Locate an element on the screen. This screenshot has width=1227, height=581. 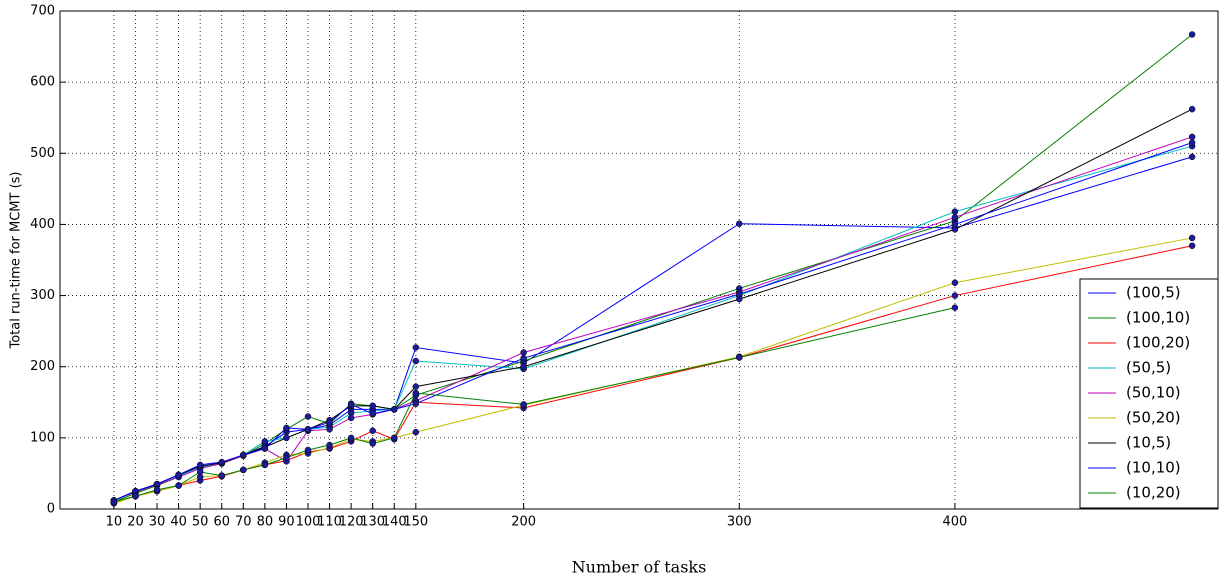
y-tick-label: 100 is located at coordinates (42, 437).